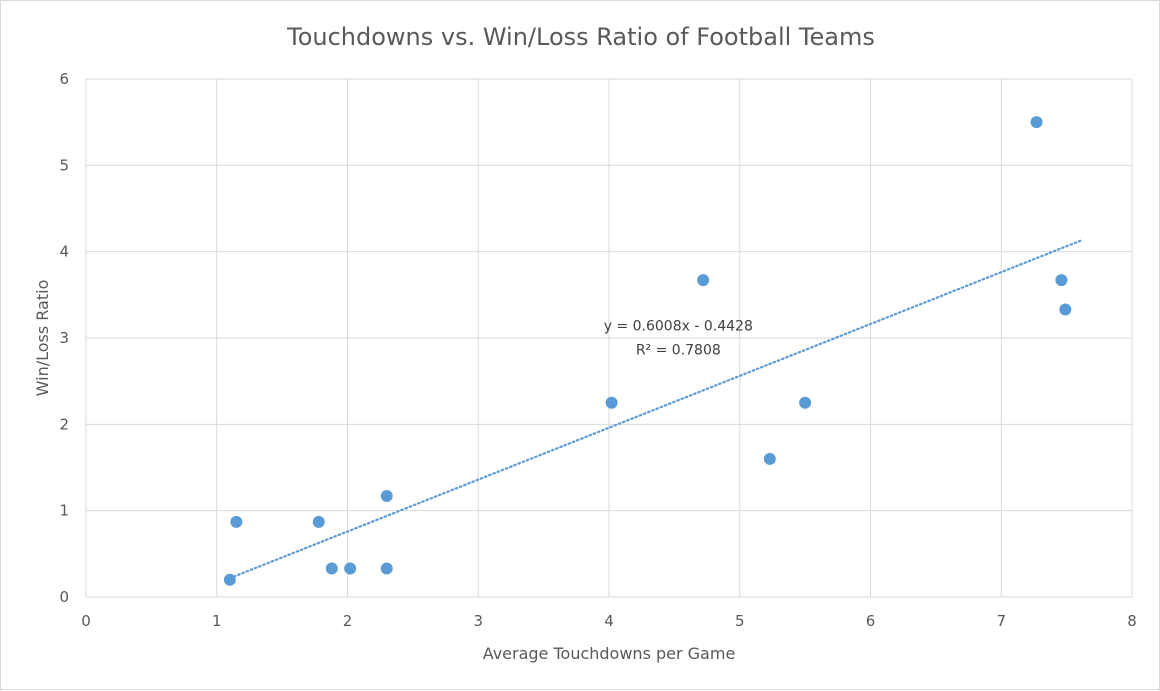 This screenshot has width=1160, height=691. I want to click on x-tick-label: 8, so click(1132, 621).